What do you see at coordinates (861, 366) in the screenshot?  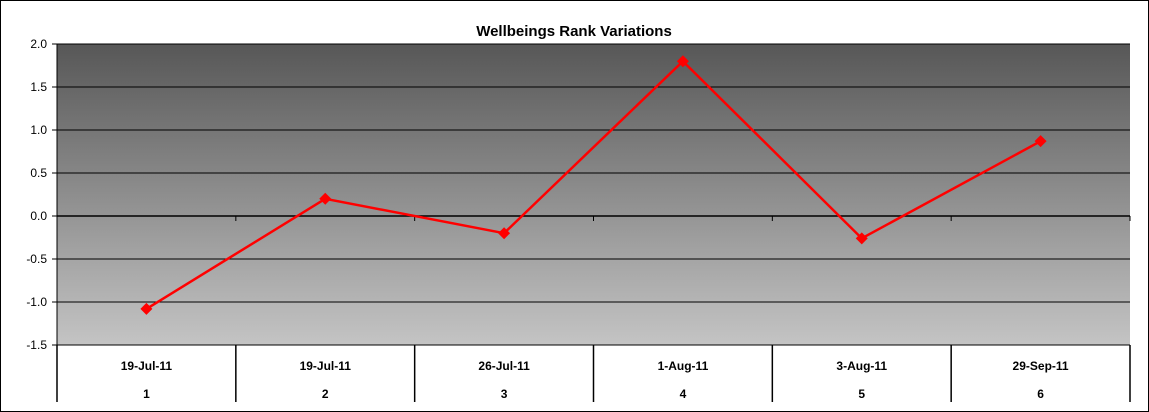 I see `x-category-date: 3-Aug-11` at bounding box center [861, 366].